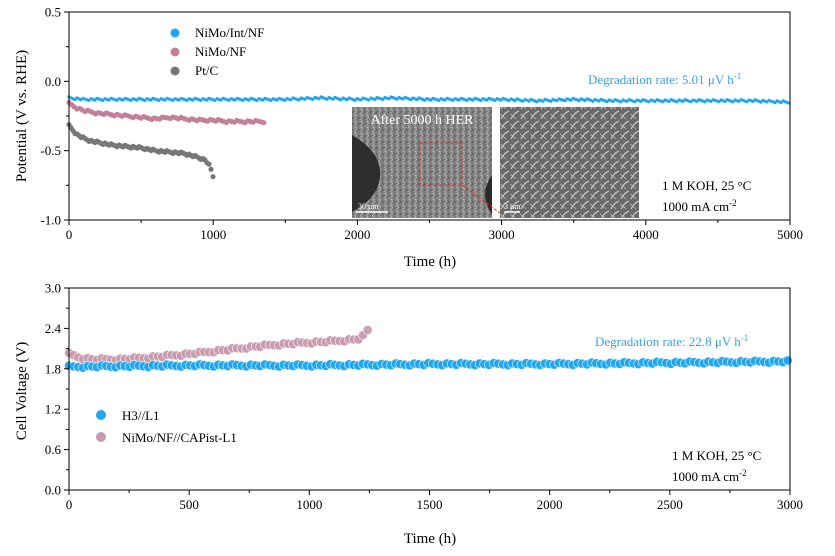  What do you see at coordinates (53, 288) in the screenshot?
I see `y-tick-label: 3.0` at bounding box center [53, 288].